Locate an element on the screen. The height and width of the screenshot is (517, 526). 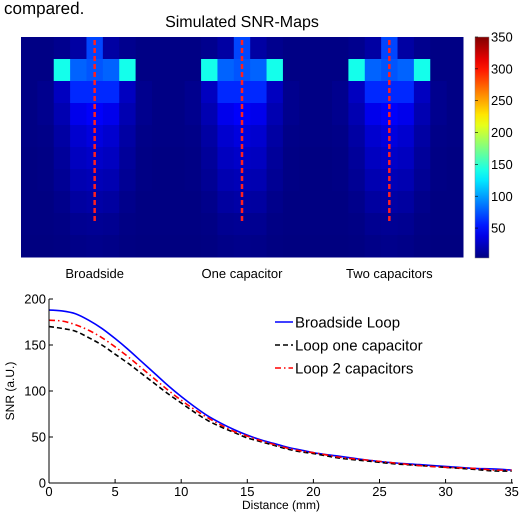
x-tick-label: 20 is located at coordinates (313, 491).